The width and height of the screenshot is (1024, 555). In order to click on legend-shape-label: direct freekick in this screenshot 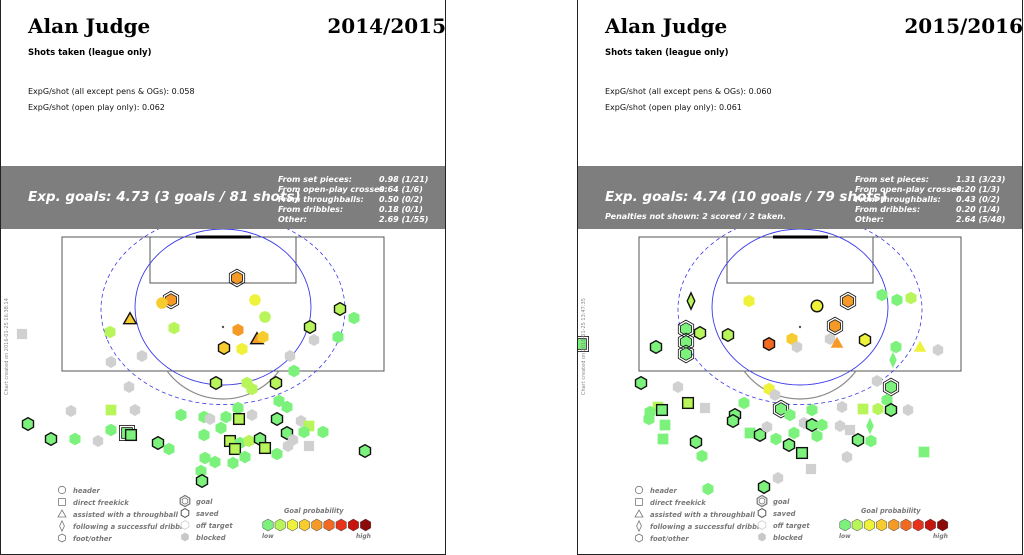, I will do `click(678, 503)`.